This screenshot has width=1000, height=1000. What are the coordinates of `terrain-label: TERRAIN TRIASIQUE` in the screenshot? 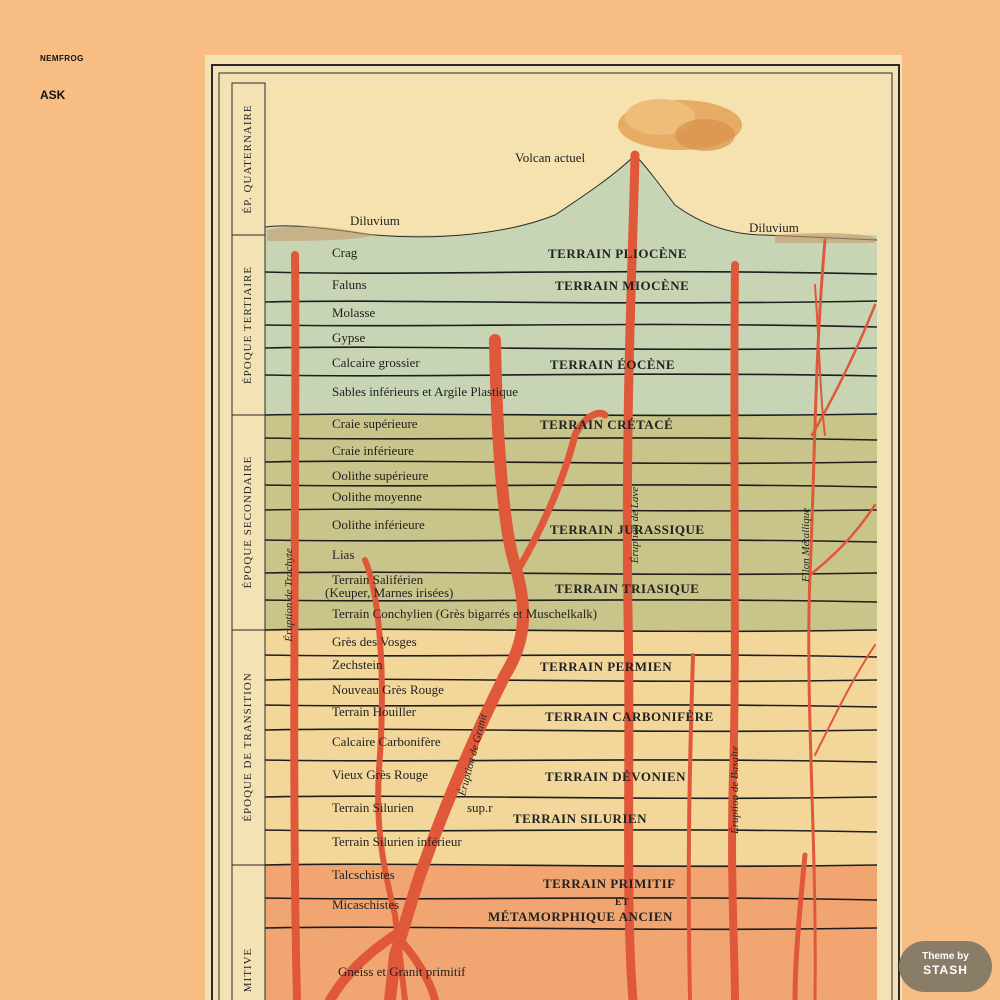 It's located at (627, 588).